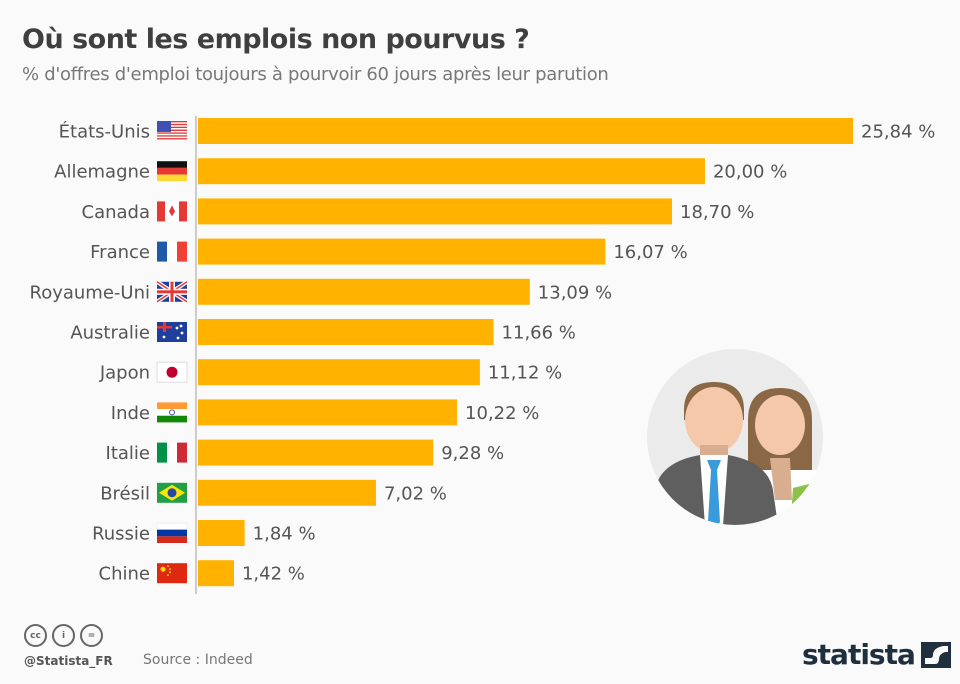 Image resolution: width=960 pixels, height=684 pixels. I want to click on bar-row: Chine 1,42 %, so click(202, 573).